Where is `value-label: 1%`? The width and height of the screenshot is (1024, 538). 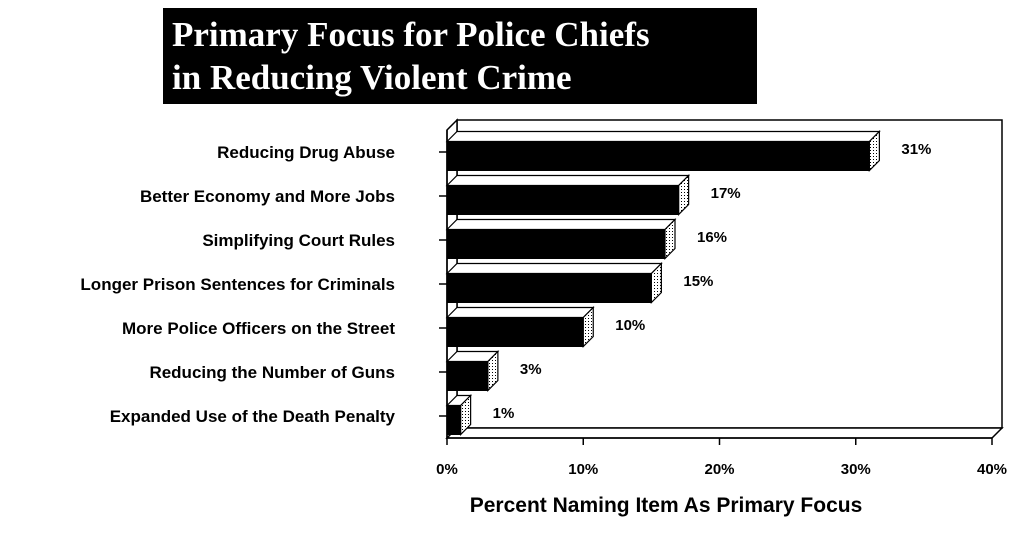
value-label: 1% is located at coordinates (504, 413).